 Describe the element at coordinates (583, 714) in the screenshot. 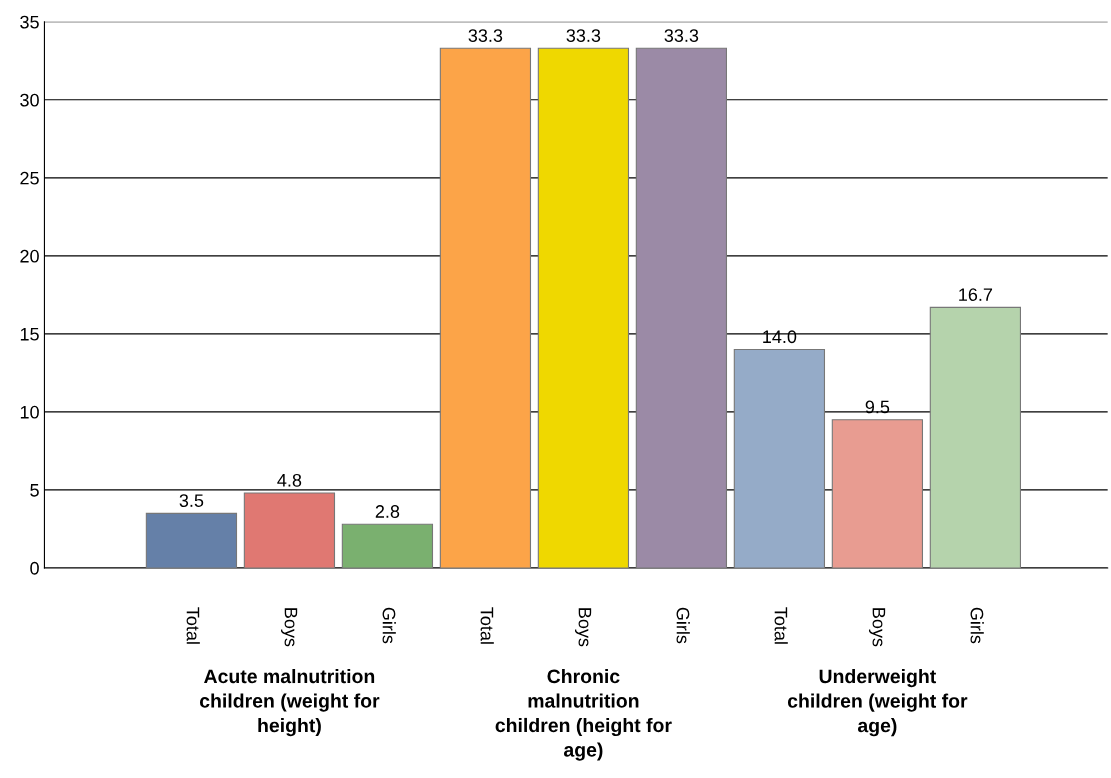

I see `text: Chronic malnutrition children (height for age)` at that location.